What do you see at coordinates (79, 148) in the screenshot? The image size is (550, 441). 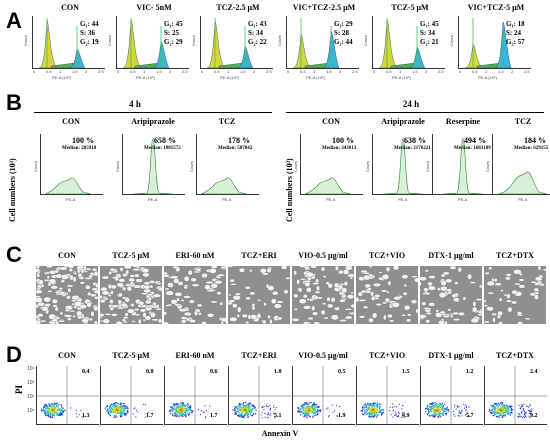 I see `median-value: Median: 285918` at bounding box center [79, 148].